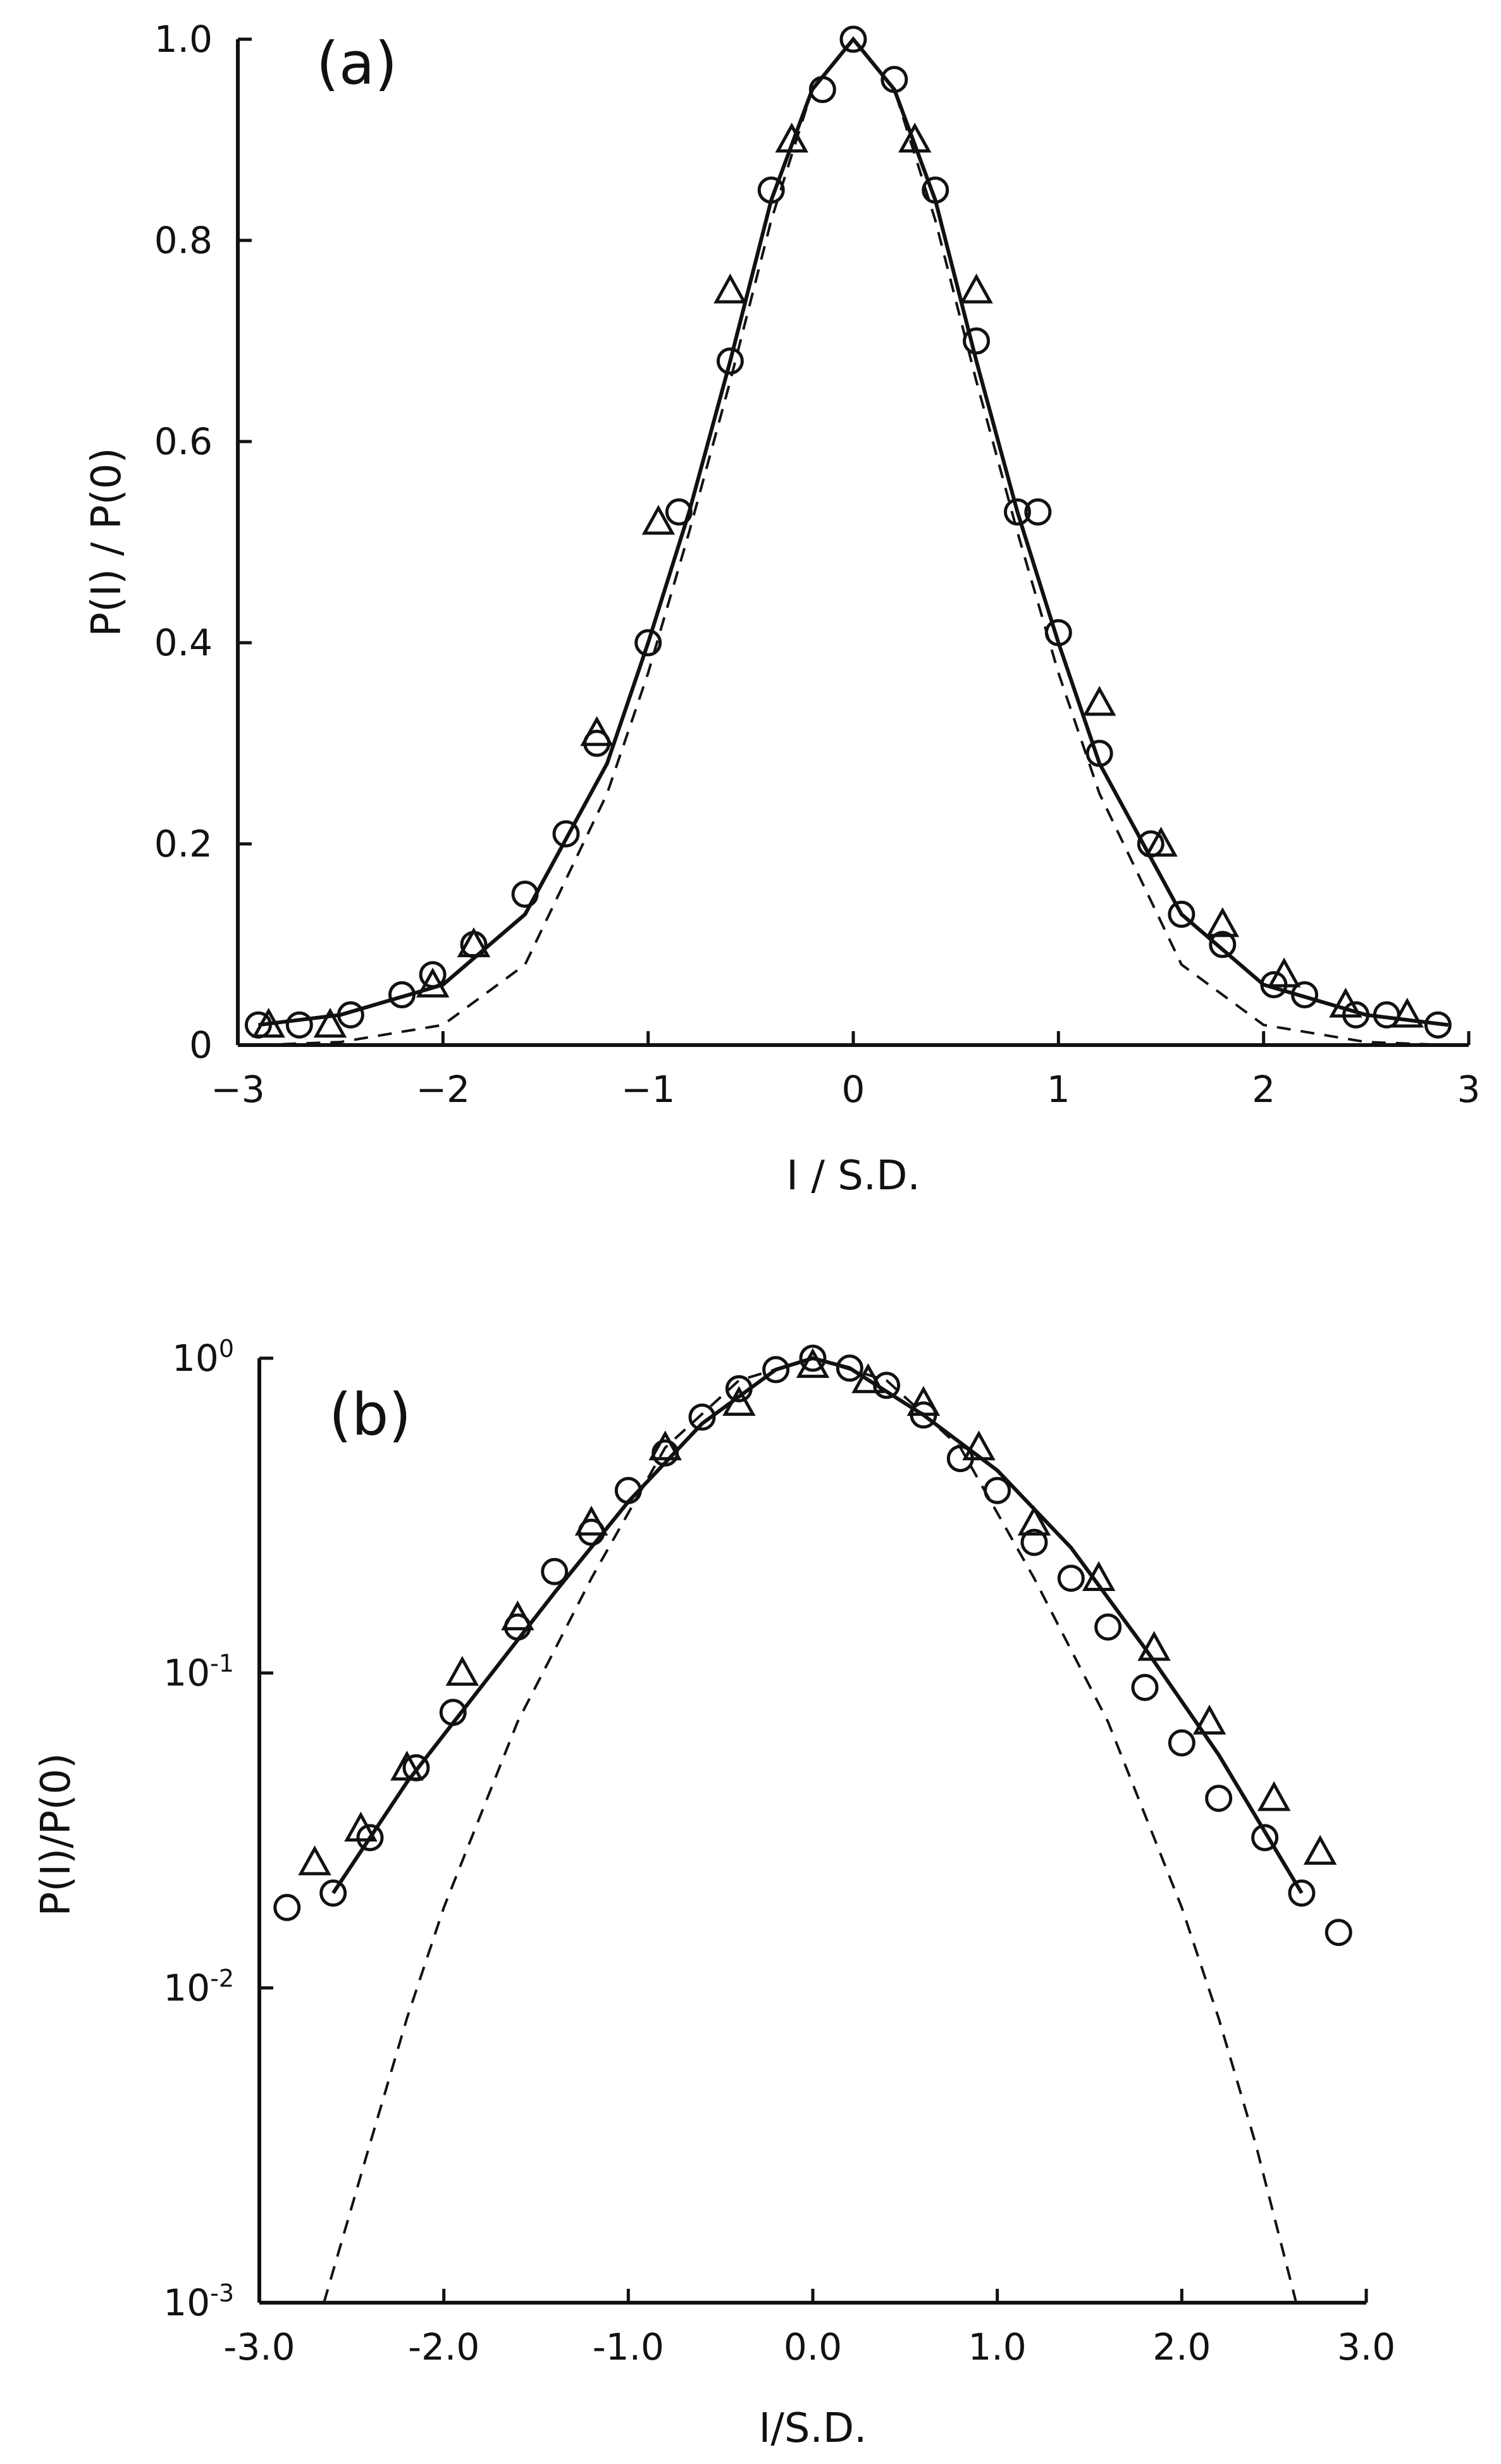  Describe the element at coordinates (183, 39) in the screenshot. I see `panel-a-y-tick-label: 1.0` at that location.